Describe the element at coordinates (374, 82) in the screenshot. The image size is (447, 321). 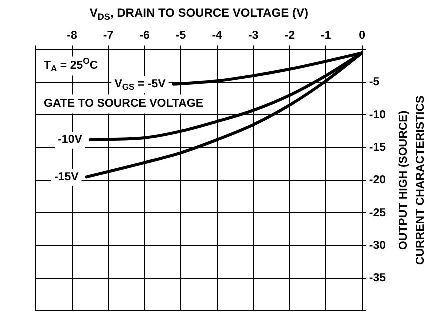
I see `y-tick-label: -5` at that location.